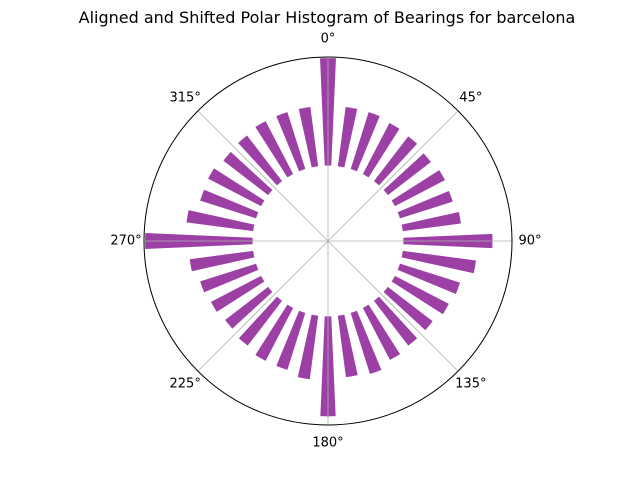 This screenshot has height=480, width=640. Describe the element at coordinates (125, 241) in the screenshot. I see `angle-tick-label: 270°` at that location.